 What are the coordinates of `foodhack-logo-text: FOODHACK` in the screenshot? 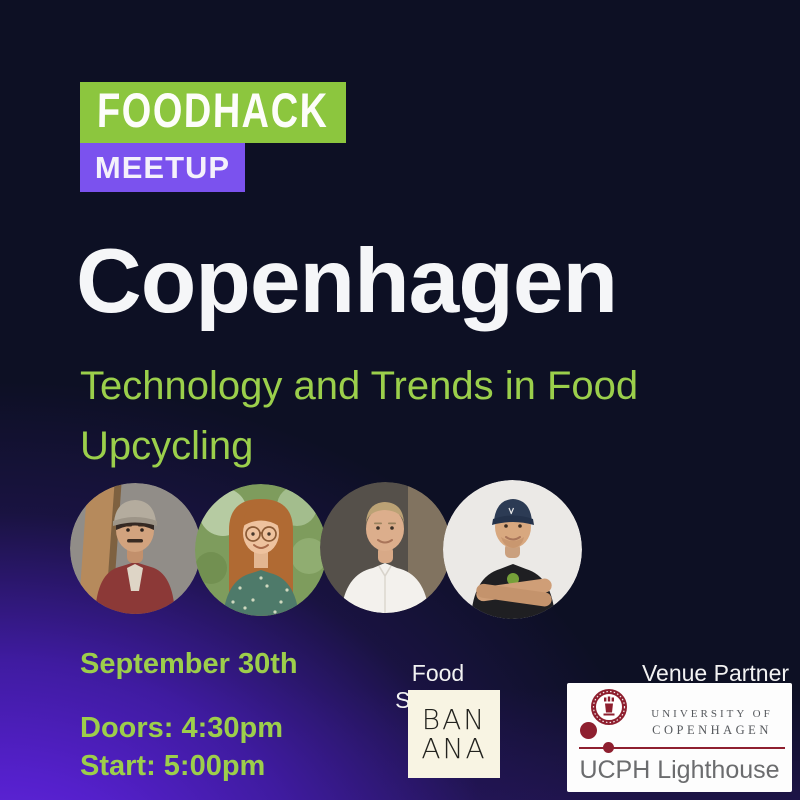 It's located at (213, 111).